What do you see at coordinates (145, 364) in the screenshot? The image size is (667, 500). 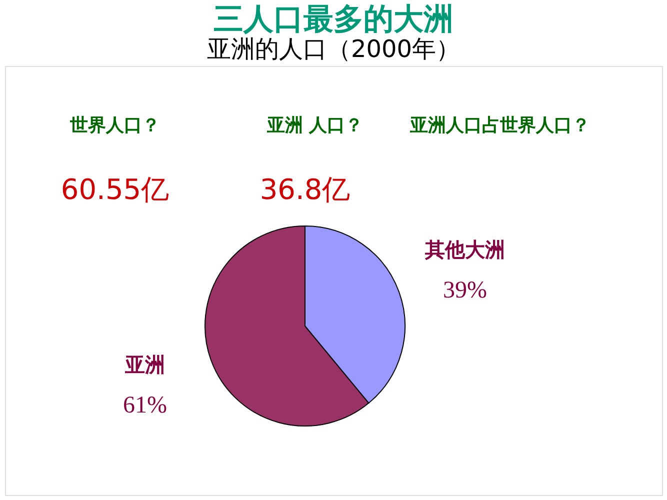 I see `slice-label: 亚洲` at bounding box center [145, 364].